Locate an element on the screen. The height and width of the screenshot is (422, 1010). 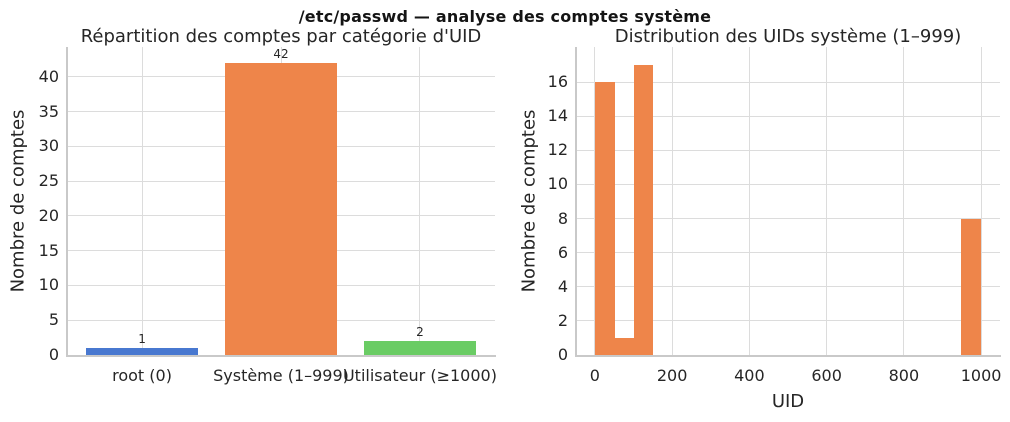
y-tick-label: 8 is located at coordinates (562, 218).